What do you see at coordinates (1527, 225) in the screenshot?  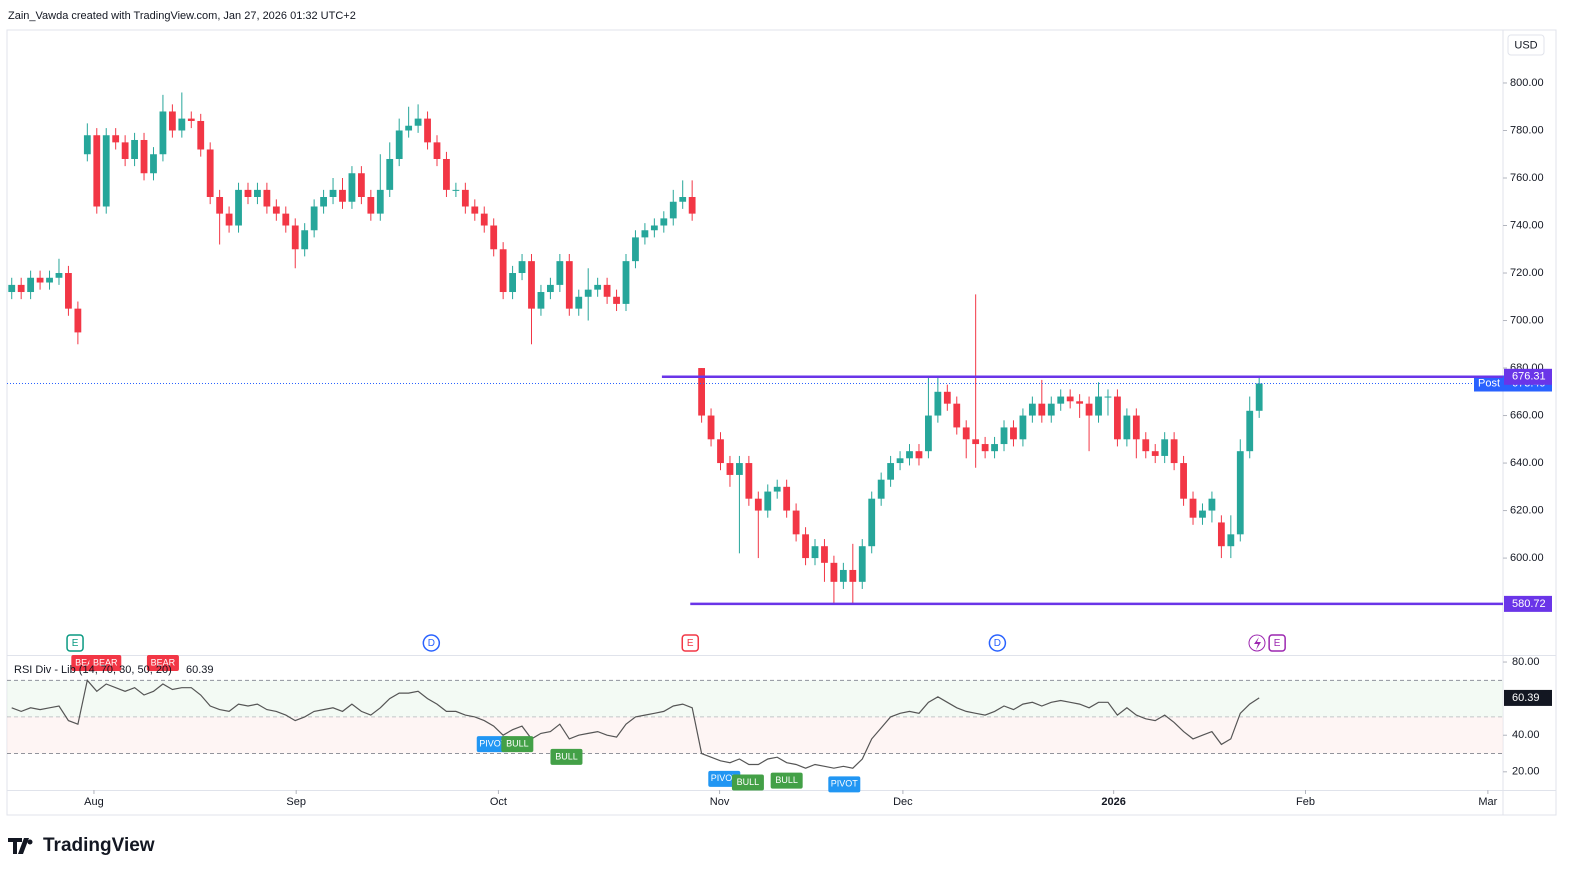 I see `y-tick-label: 740.00` at bounding box center [1527, 225].